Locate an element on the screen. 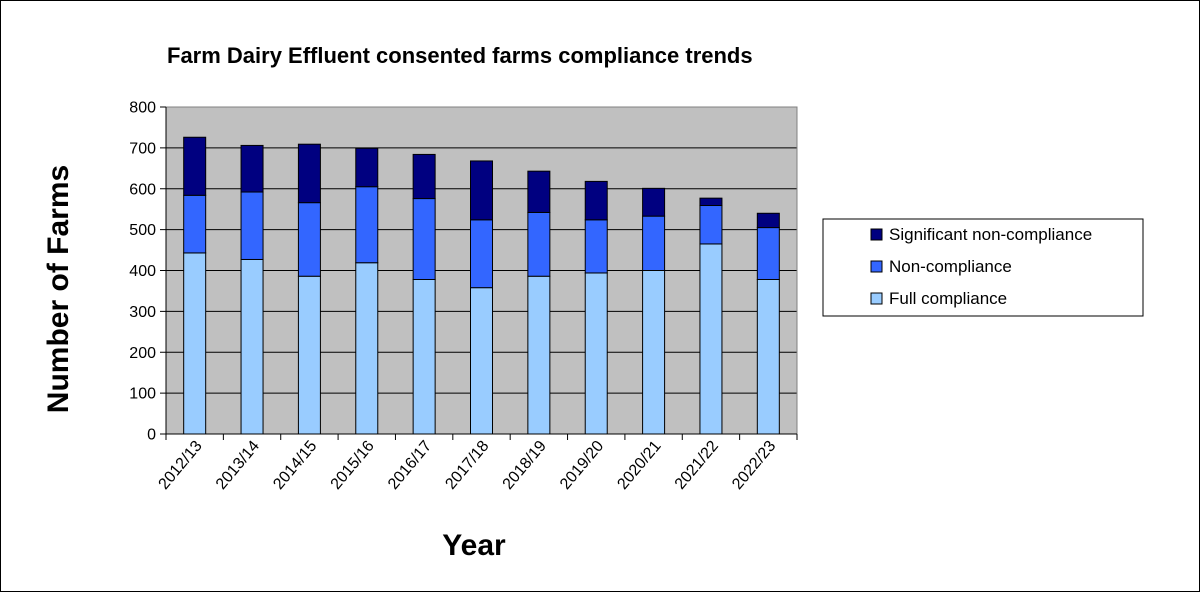 The width and height of the screenshot is (1200, 593). x-tick-label-2015-16: 2015/16 is located at coordinates (353, 465).